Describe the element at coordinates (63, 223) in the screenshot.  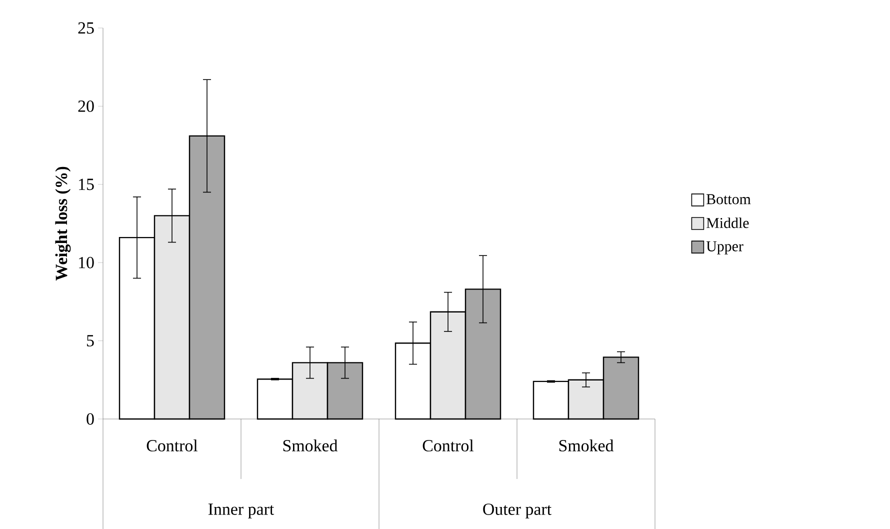
I see `y-axis-title: Weight loss (%)` at that location.